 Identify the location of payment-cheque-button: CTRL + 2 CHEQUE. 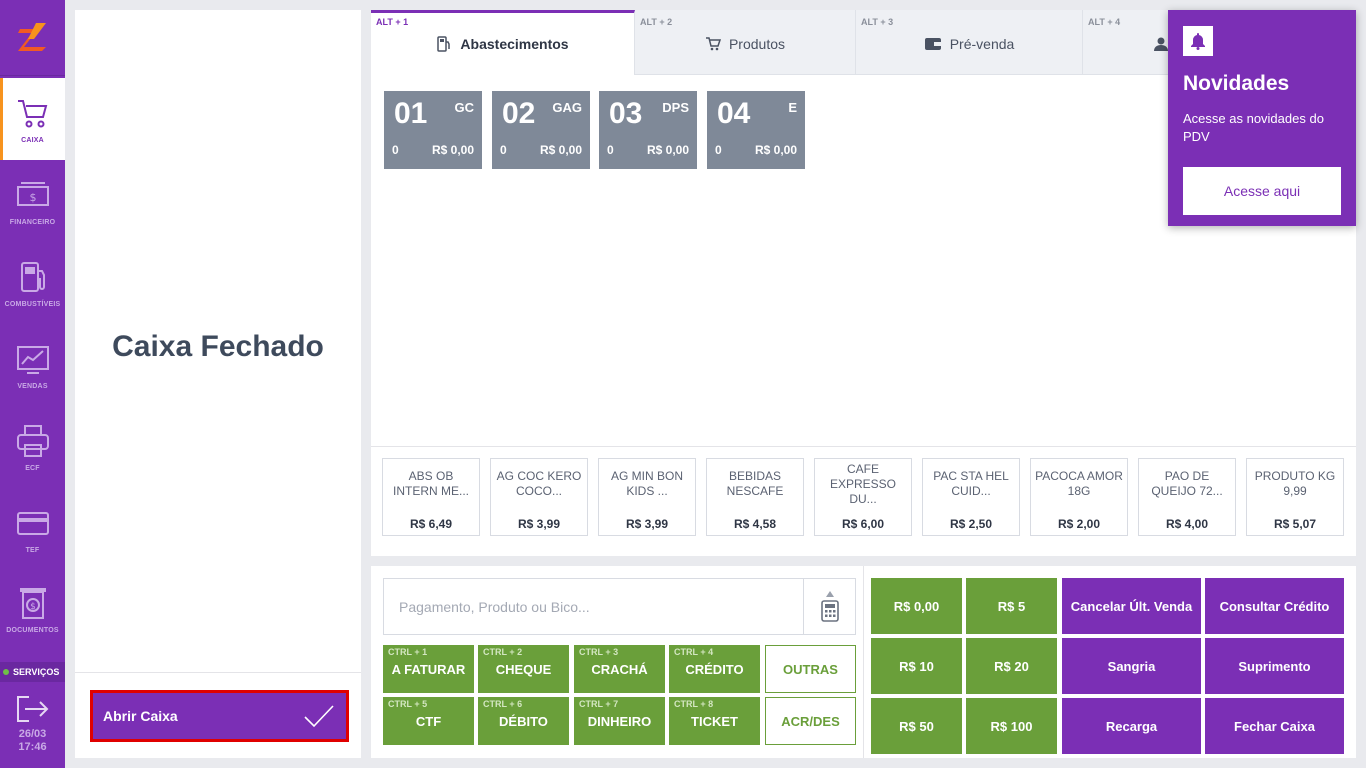
(523, 669).